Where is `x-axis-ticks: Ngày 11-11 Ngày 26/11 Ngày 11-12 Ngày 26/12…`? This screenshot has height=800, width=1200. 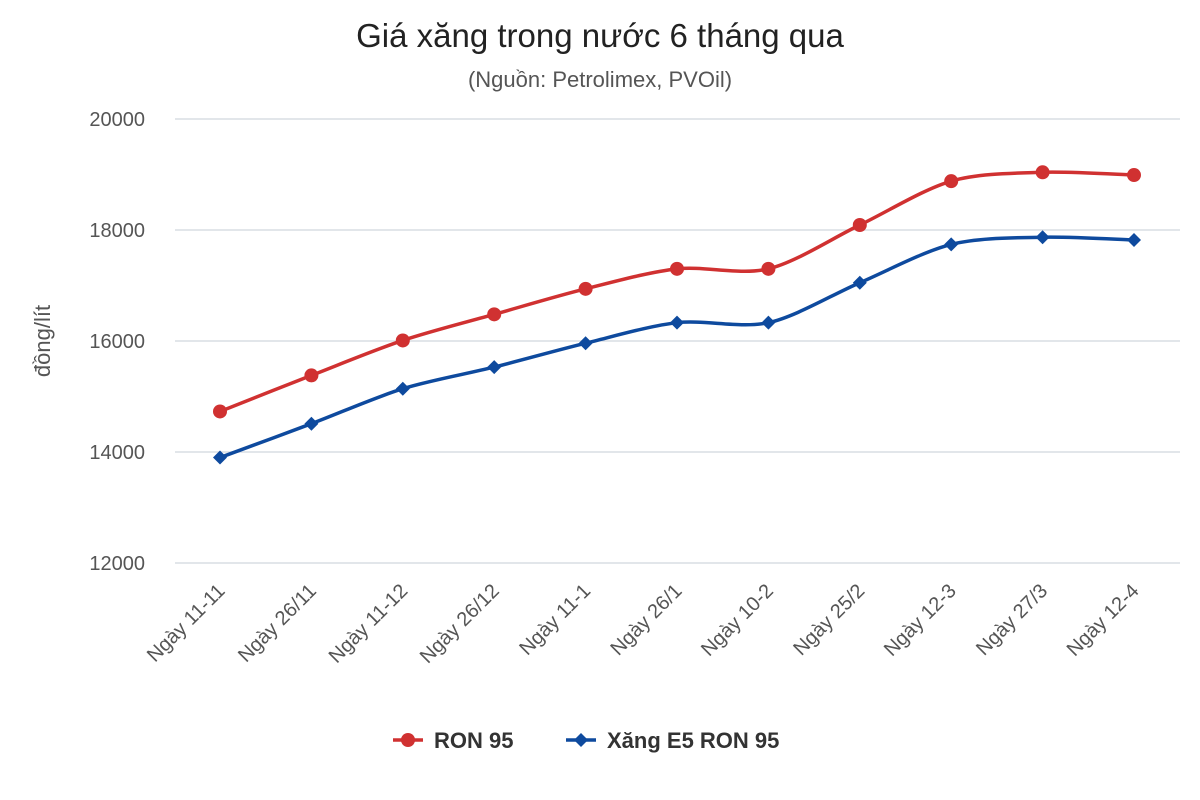
x-axis-ticks: Ngày 11-11 Ngày 26/11 Ngày 11-12 Ngày 26/12… is located at coordinates (643, 624).